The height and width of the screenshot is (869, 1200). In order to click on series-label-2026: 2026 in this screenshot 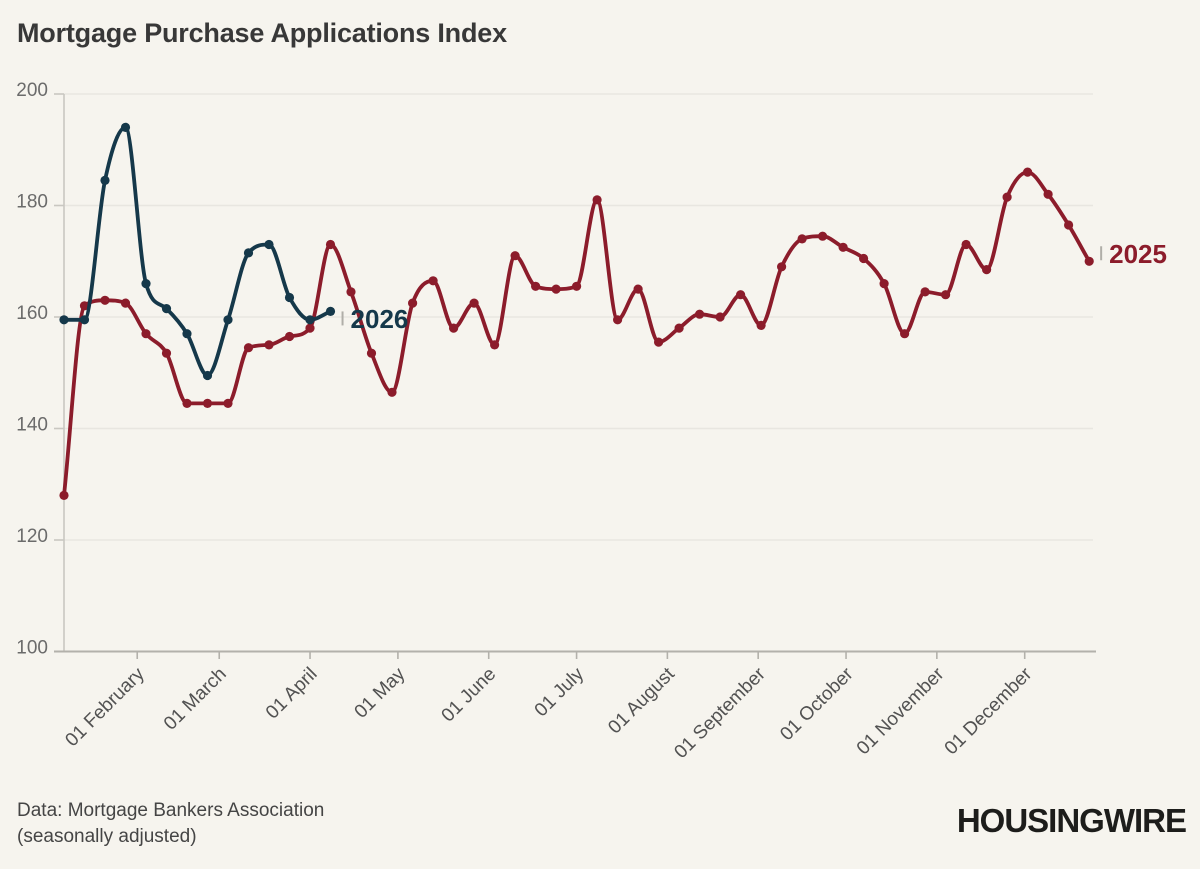, I will do `click(380, 319)`.